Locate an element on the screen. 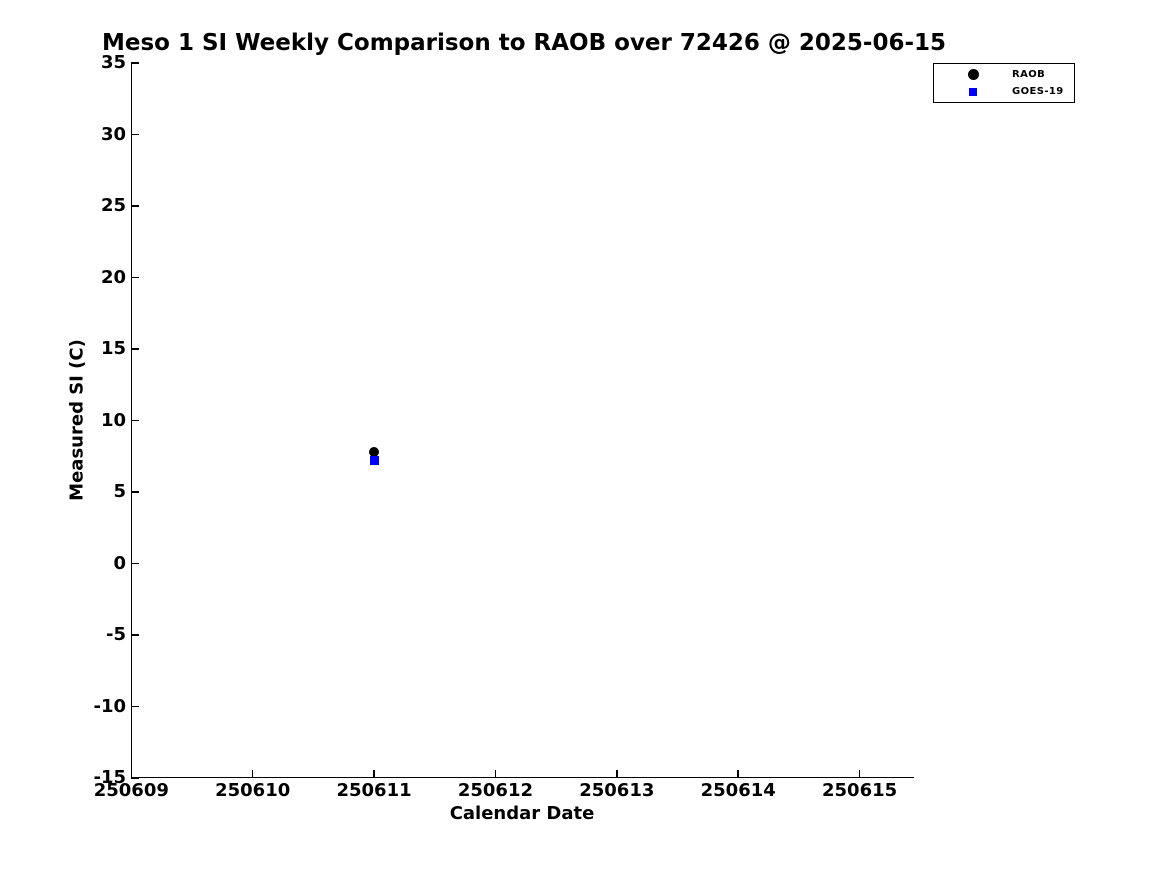  x-tick-label: 250611 is located at coordinates (374, 790).